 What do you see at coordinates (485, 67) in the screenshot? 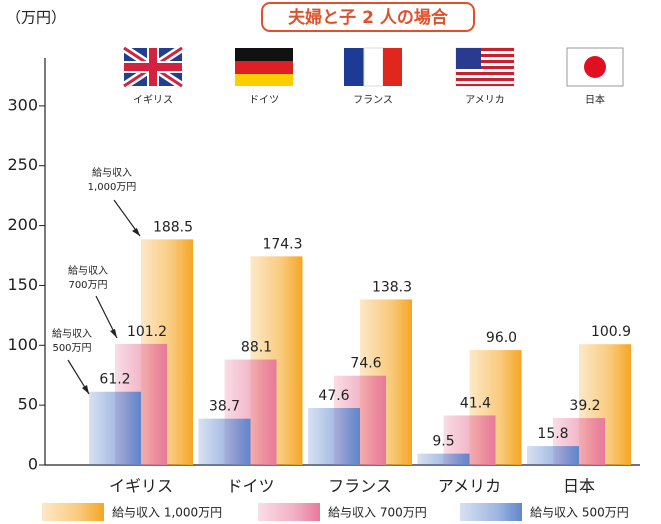
I see `flag-usa` at bounding box center [485, 67].